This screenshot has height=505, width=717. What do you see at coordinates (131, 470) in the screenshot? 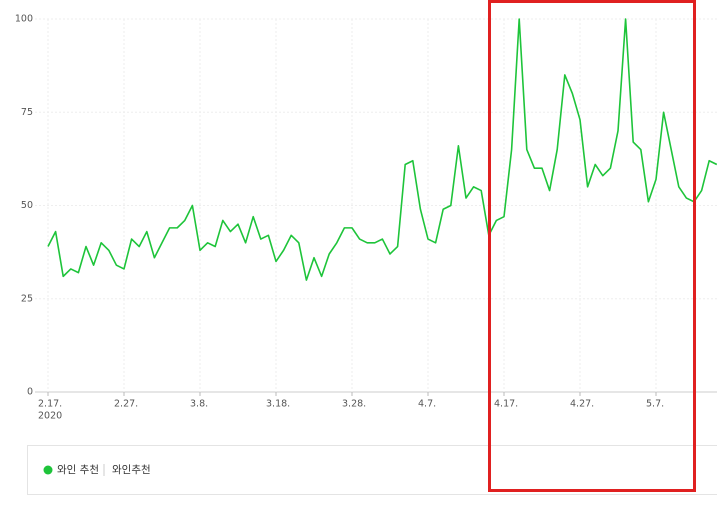
I see `legend-detail: 와인추천` at bounding box center [131, 470].